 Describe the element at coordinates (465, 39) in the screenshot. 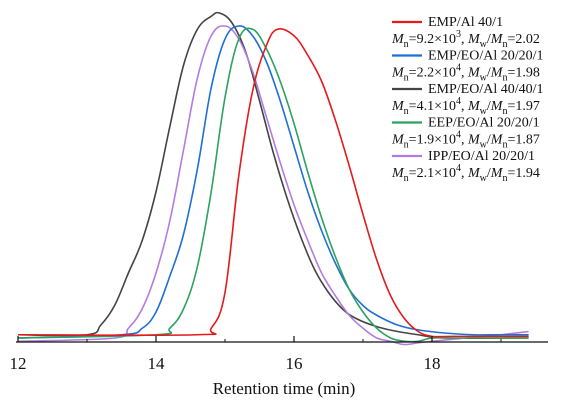

I see `legend-stats-1: Mn=9.2×103, Mw/Mn=2.02` at that location.